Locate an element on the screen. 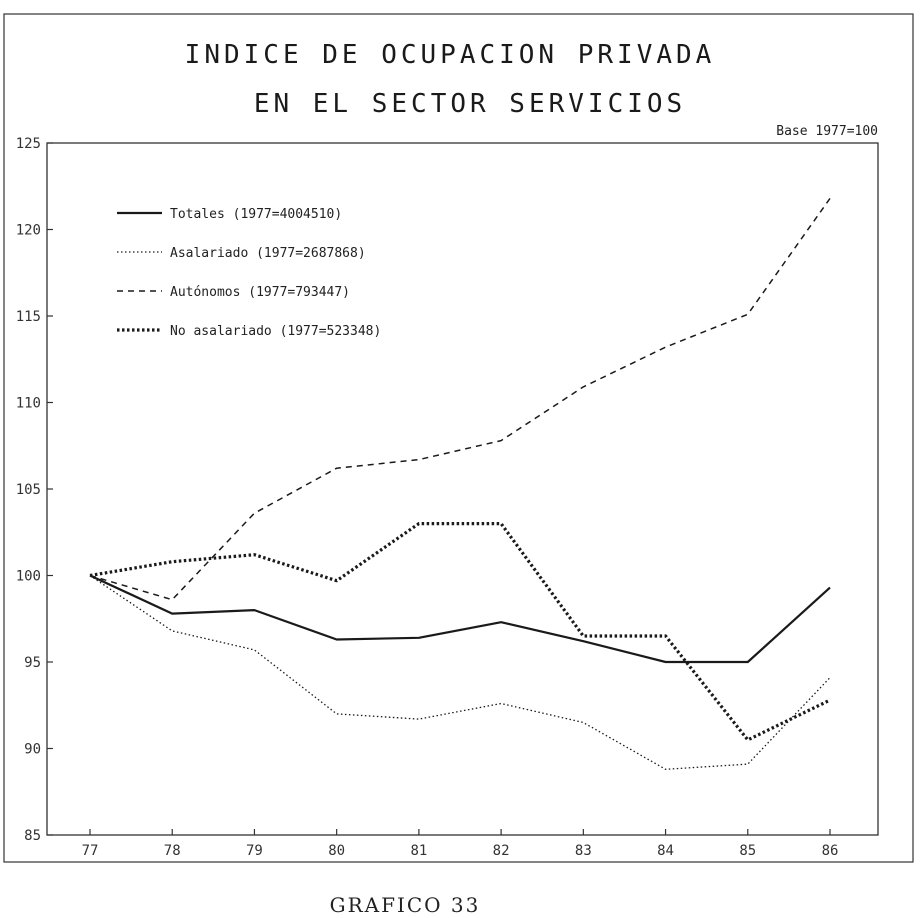 This screenshot has height=918, width=923. x-tick-label: 84 is located at coordinates (665, 851).